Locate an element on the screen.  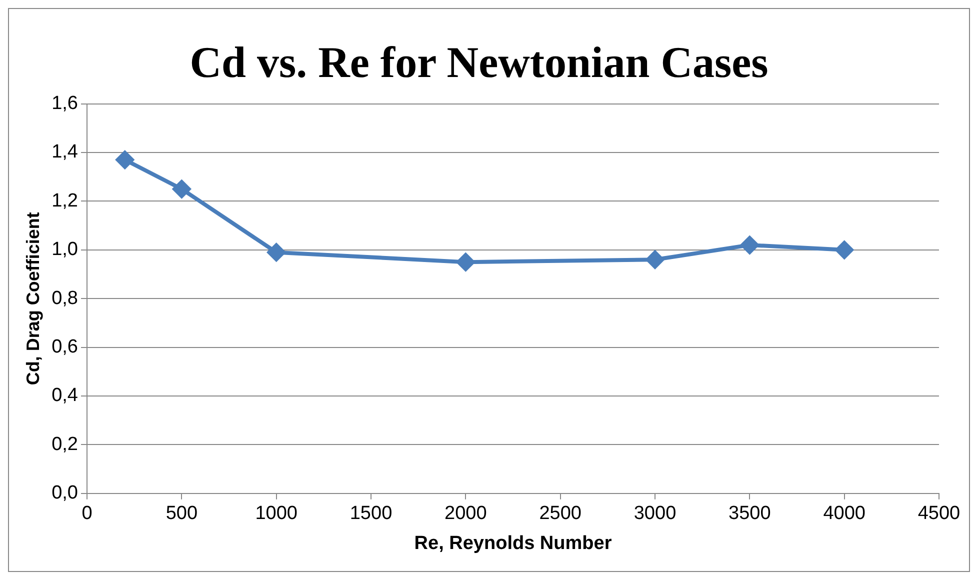
y-tick-label: 1,2 is located at coordinates (65, 201).